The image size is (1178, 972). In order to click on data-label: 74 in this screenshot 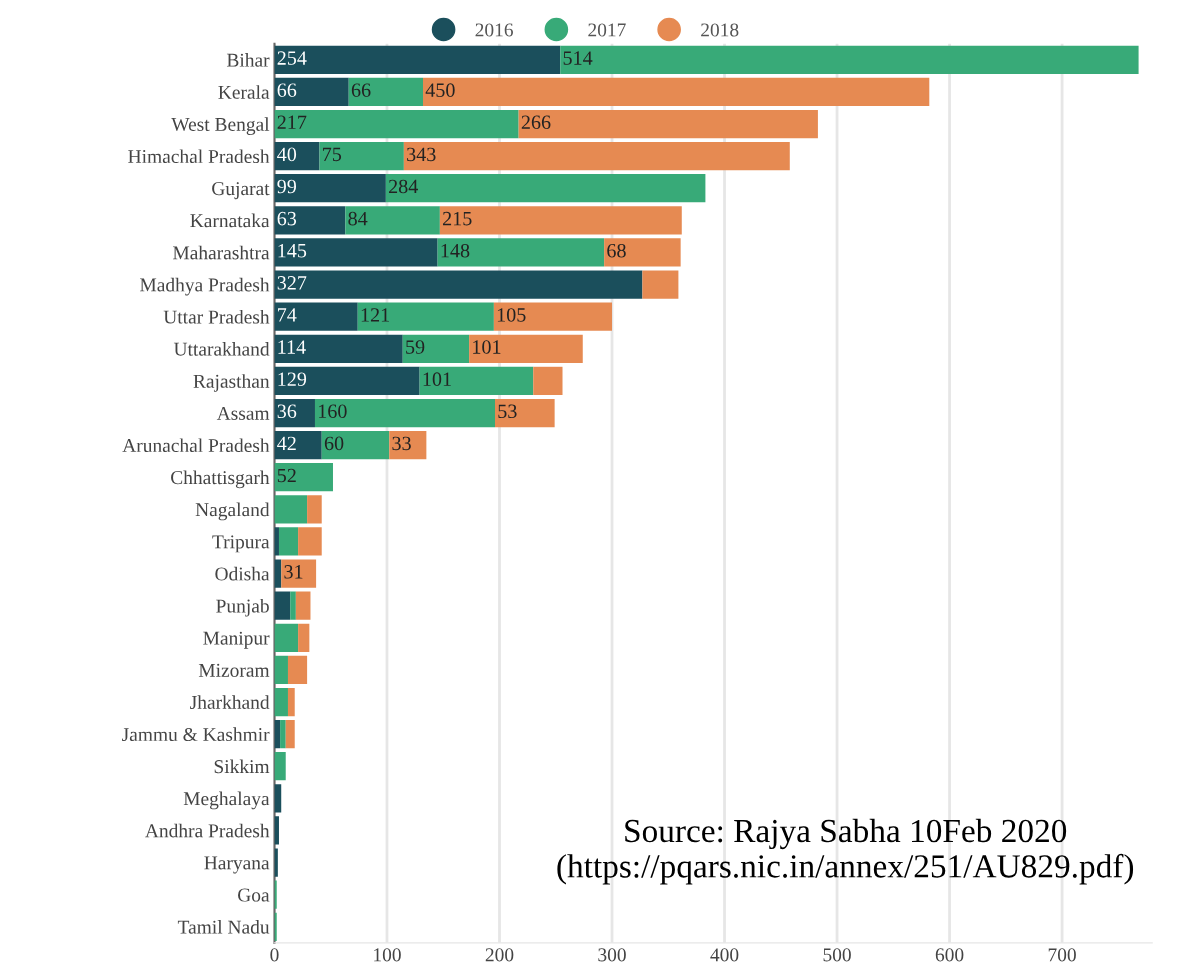, I will do `click(287, 315)`.